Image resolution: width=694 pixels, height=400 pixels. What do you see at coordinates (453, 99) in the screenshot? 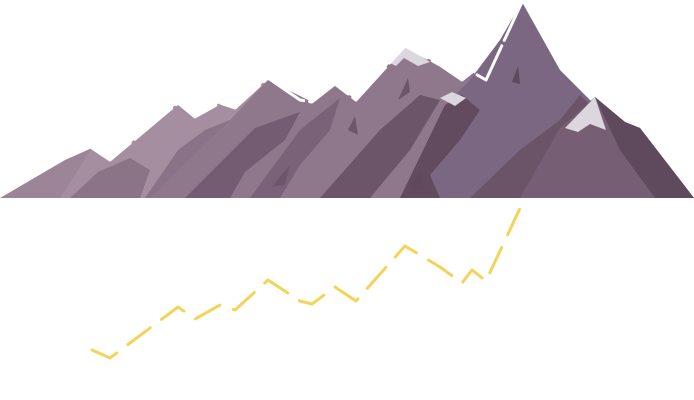
I see `main-peak-snow` at bounding box center [453, 99].